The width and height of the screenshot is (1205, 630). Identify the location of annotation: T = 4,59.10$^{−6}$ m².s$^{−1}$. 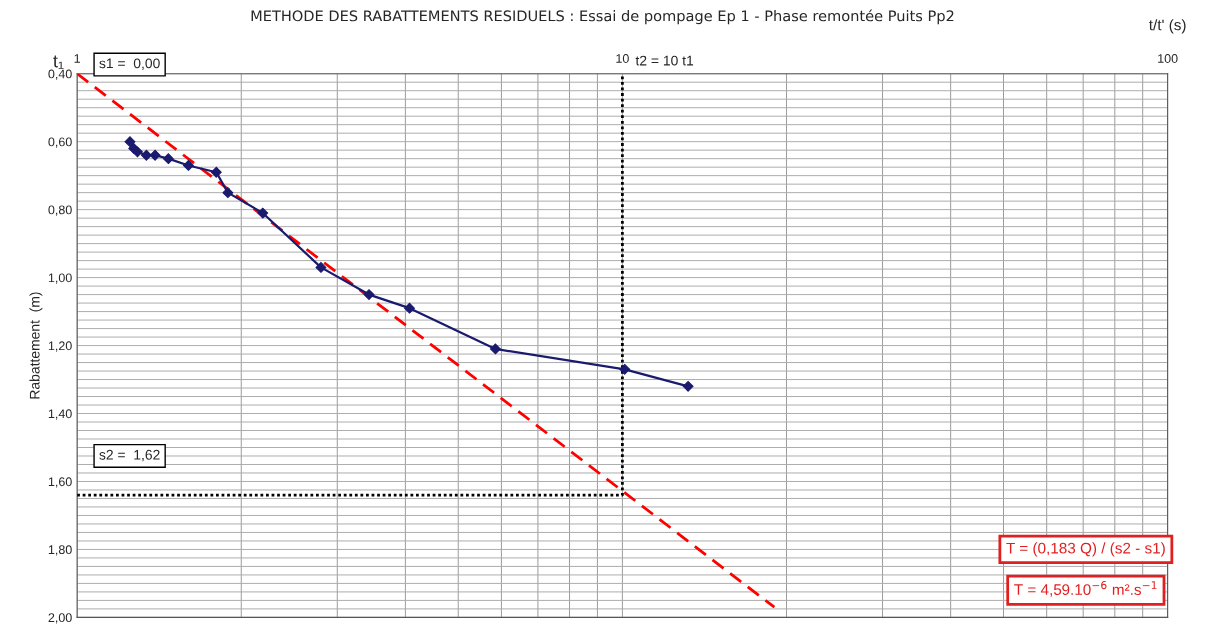
(1085, 589).